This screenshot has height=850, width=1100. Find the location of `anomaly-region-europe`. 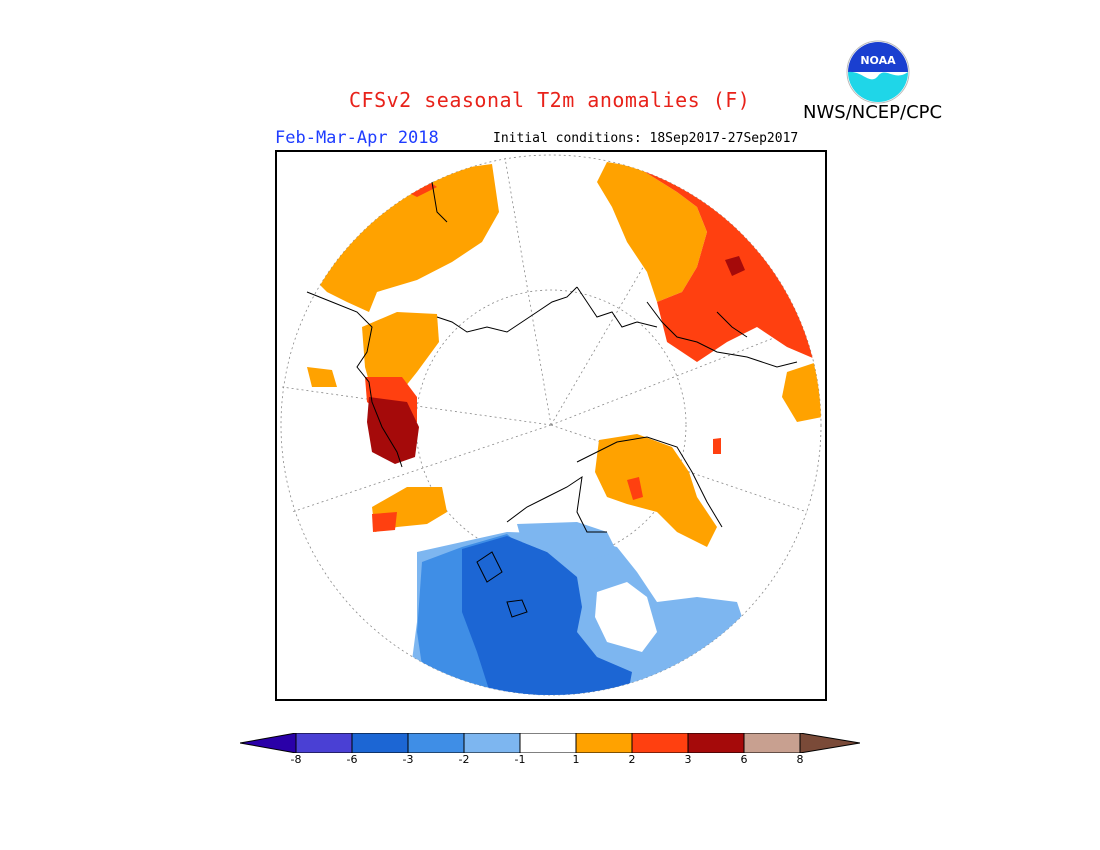

anomaly-region-europe is located at coordinates (652, 232).